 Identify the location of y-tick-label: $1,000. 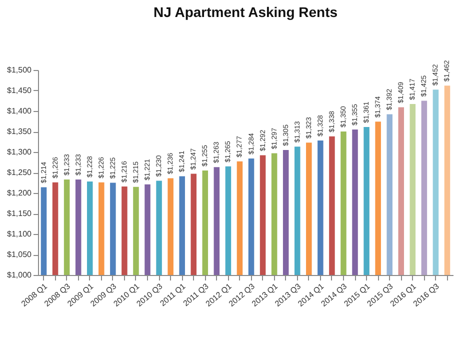
(19, 275).